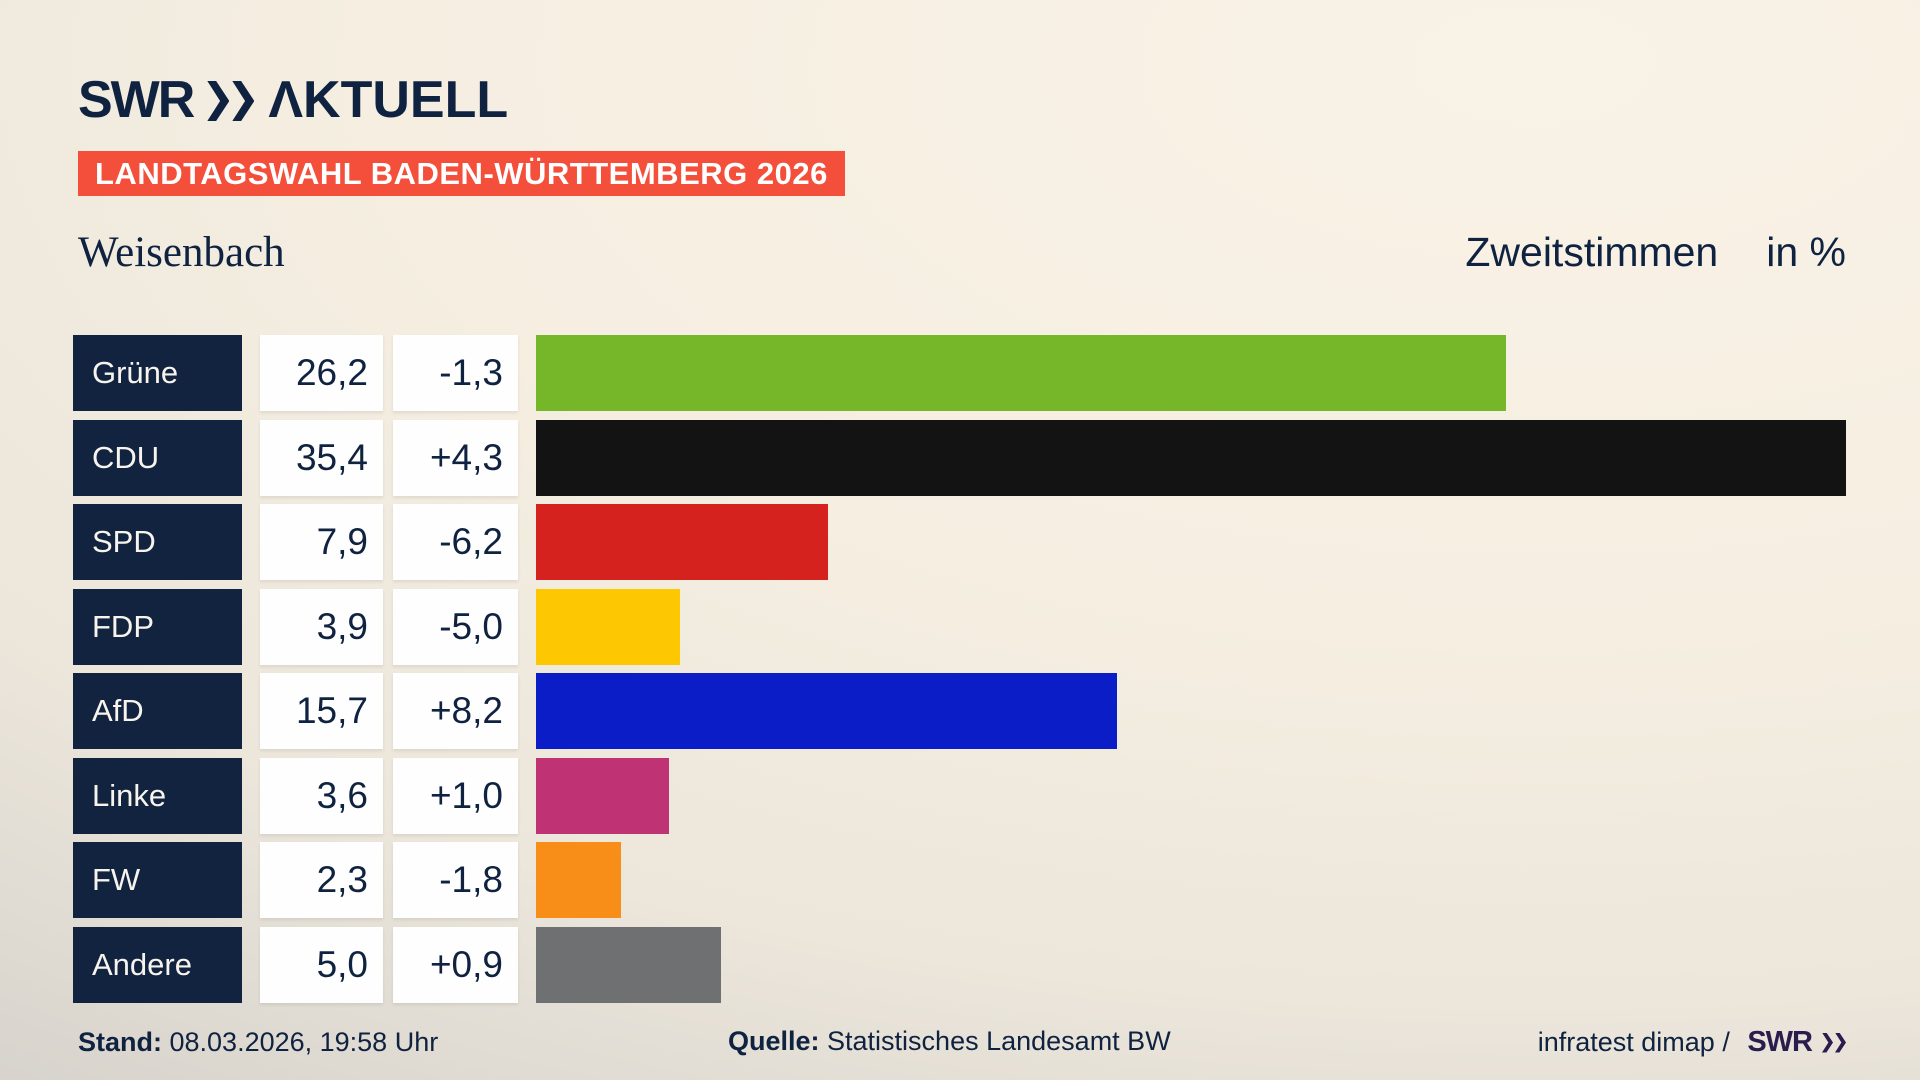 The image size is (1920, 1080). Describe the element at coordinates (455, 457) in the screenshot. I see `party-change: +4,3` at that location.